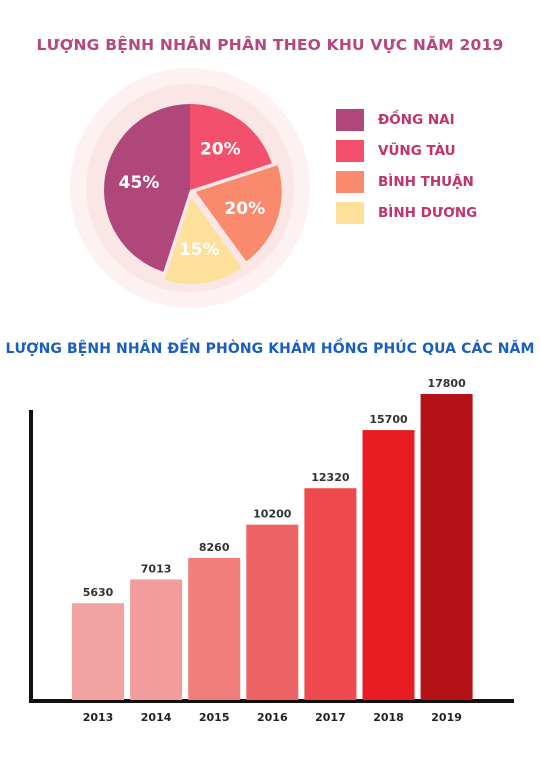 The height and width of the screenshot is (762, 540). I want to click on bar-2018, so click(388, 565).